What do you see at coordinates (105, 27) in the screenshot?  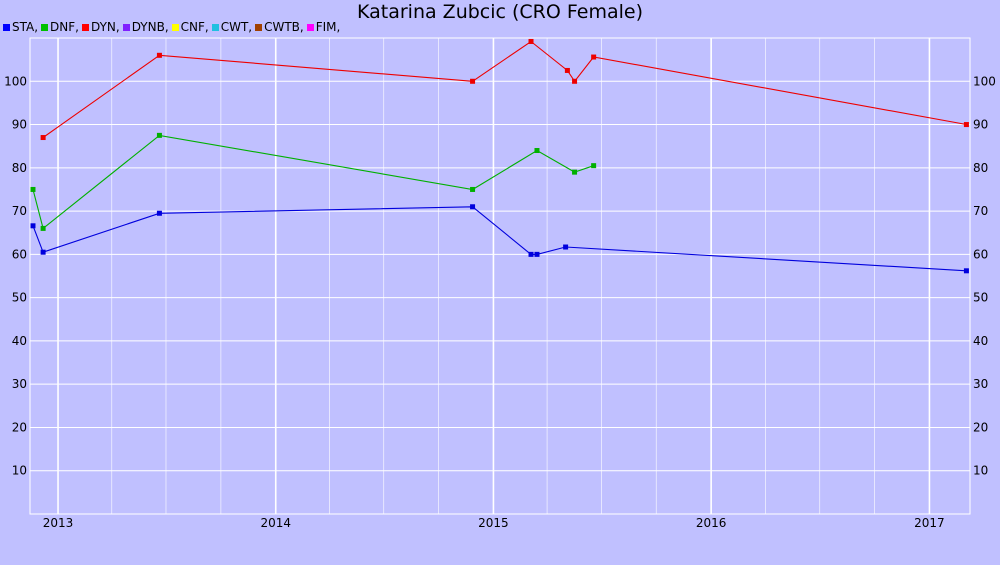 I see `legend-label: DYN,` at bounding box center [105, 27].